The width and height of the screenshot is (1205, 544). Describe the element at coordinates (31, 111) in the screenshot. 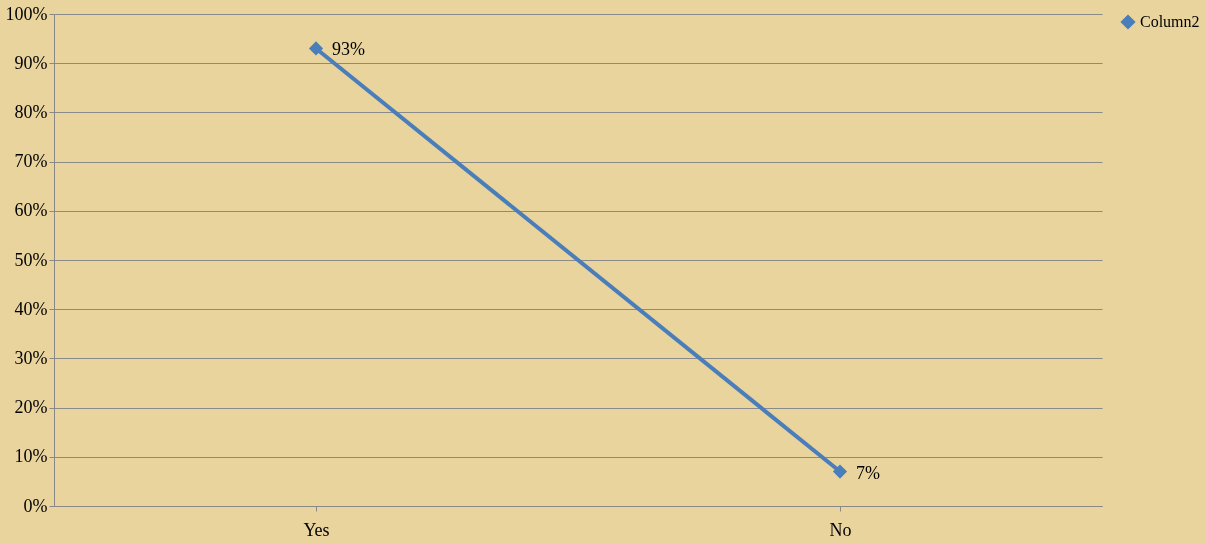

I see `y-tick-label: 80%` at that location.